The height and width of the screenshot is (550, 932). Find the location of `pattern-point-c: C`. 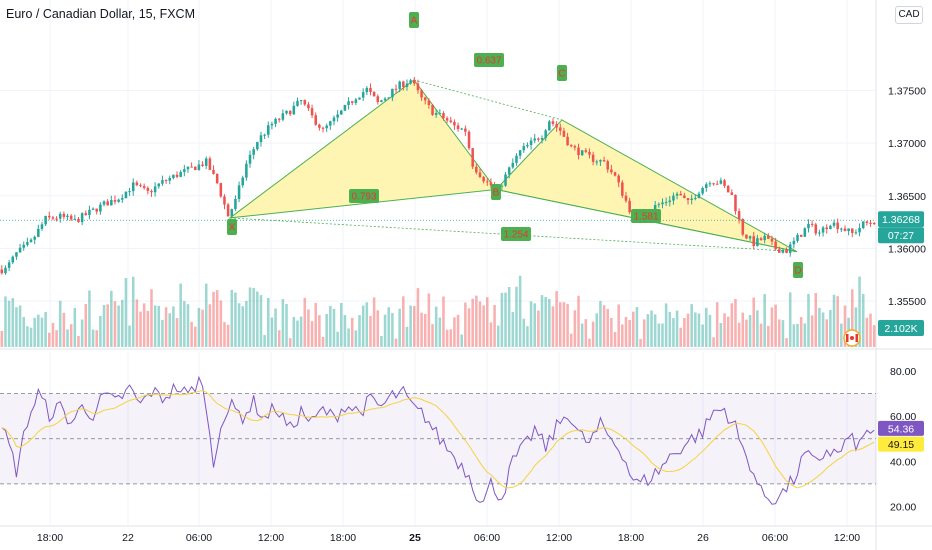

pattern-point-c: C is located at coordinates (562, 73).